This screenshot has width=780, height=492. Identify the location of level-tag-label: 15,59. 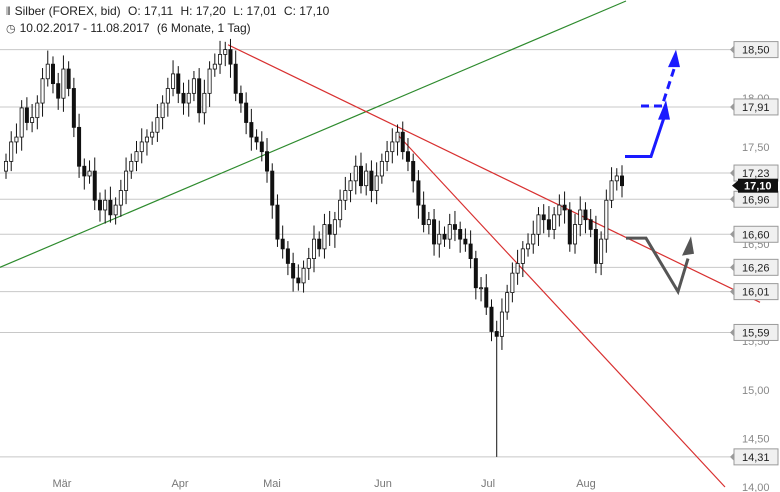
(756, 333).